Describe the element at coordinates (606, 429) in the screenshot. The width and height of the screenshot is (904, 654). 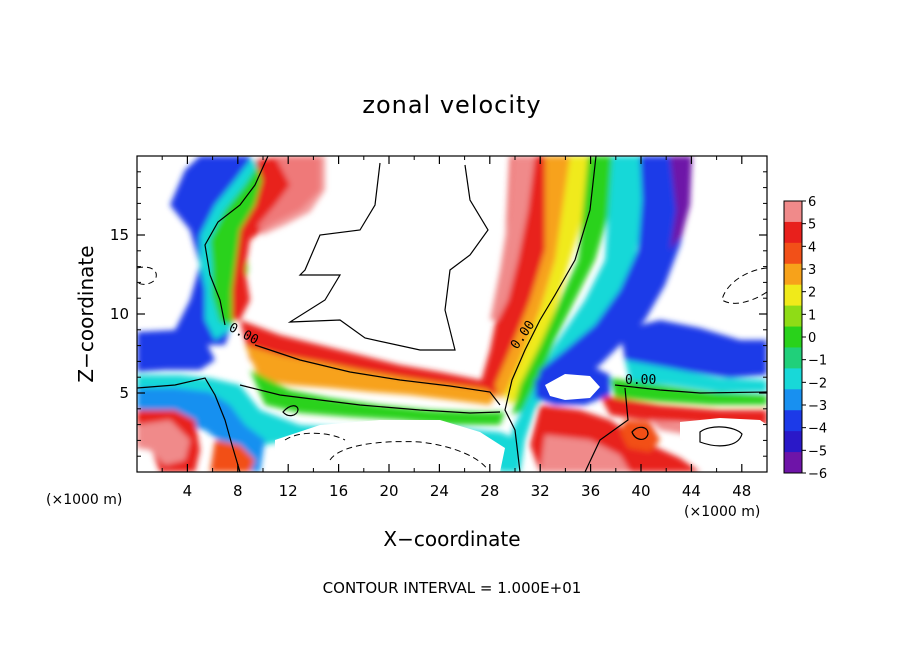
I see `contour-zero-right-band-low` at that location.